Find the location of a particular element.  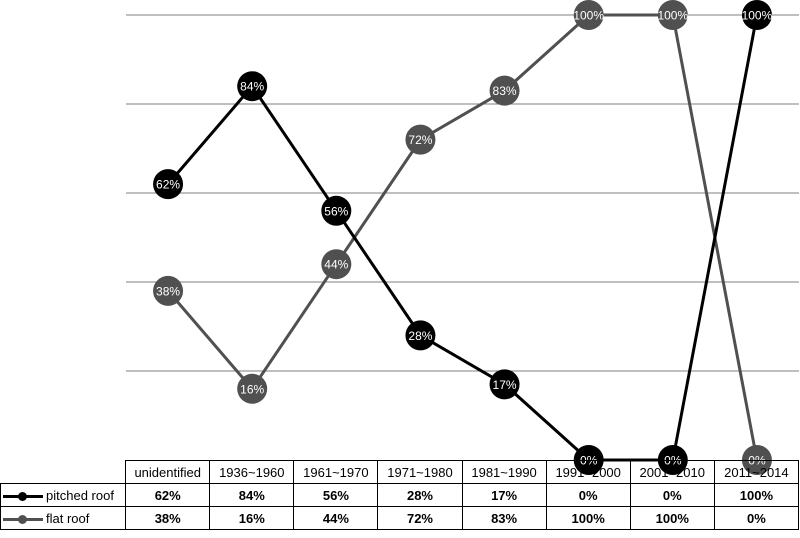

legend-entry-flat-roof: flat roof is located at coordinates (63, 518).